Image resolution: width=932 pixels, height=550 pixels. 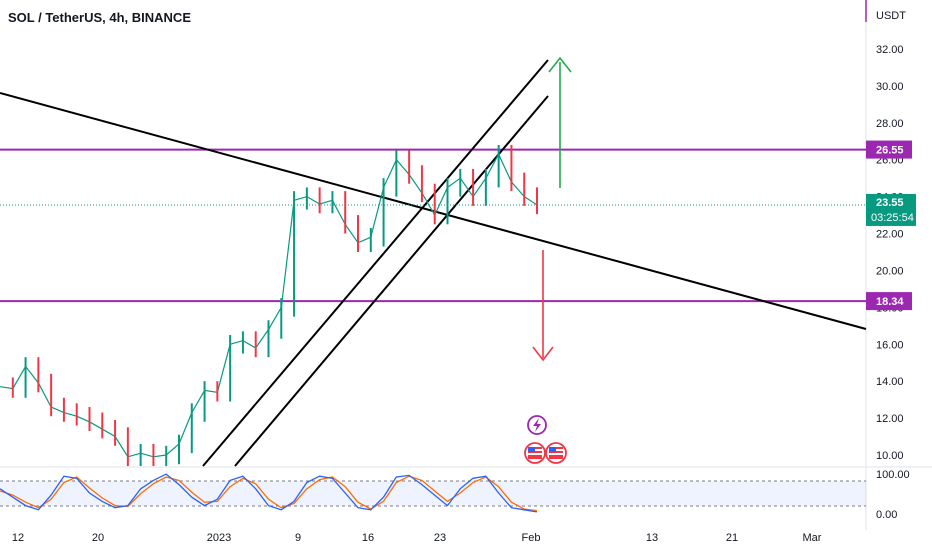 What do you see at coordinates (440, 538) in the screenshot?
I see `time-tick-label: 23` at bounding box center [440, 538].